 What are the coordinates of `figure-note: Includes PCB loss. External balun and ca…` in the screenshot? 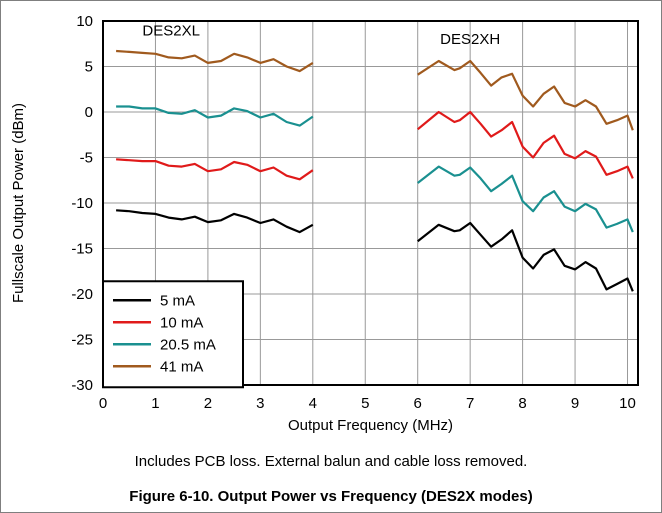 It's located at (331, 461).